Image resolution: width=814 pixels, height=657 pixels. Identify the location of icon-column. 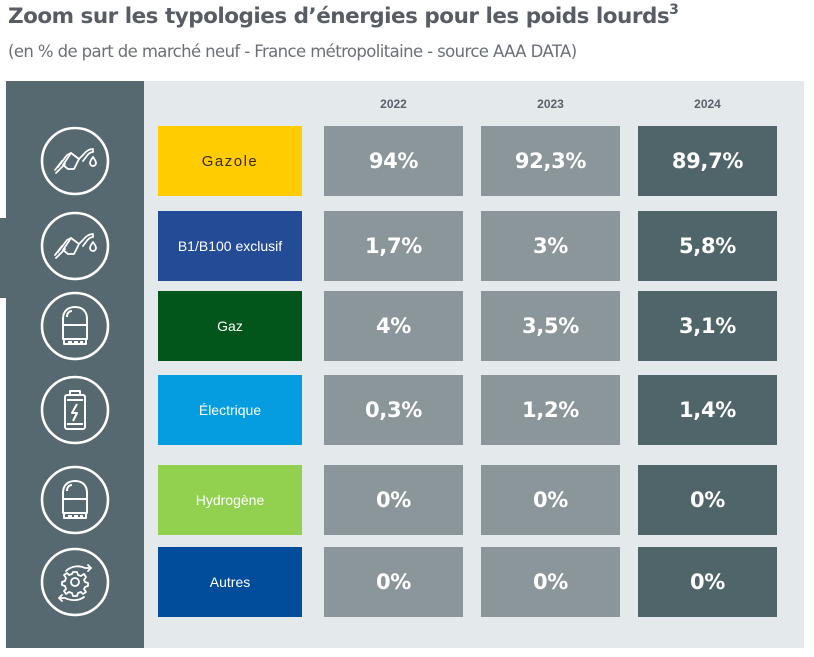
(75, 364).